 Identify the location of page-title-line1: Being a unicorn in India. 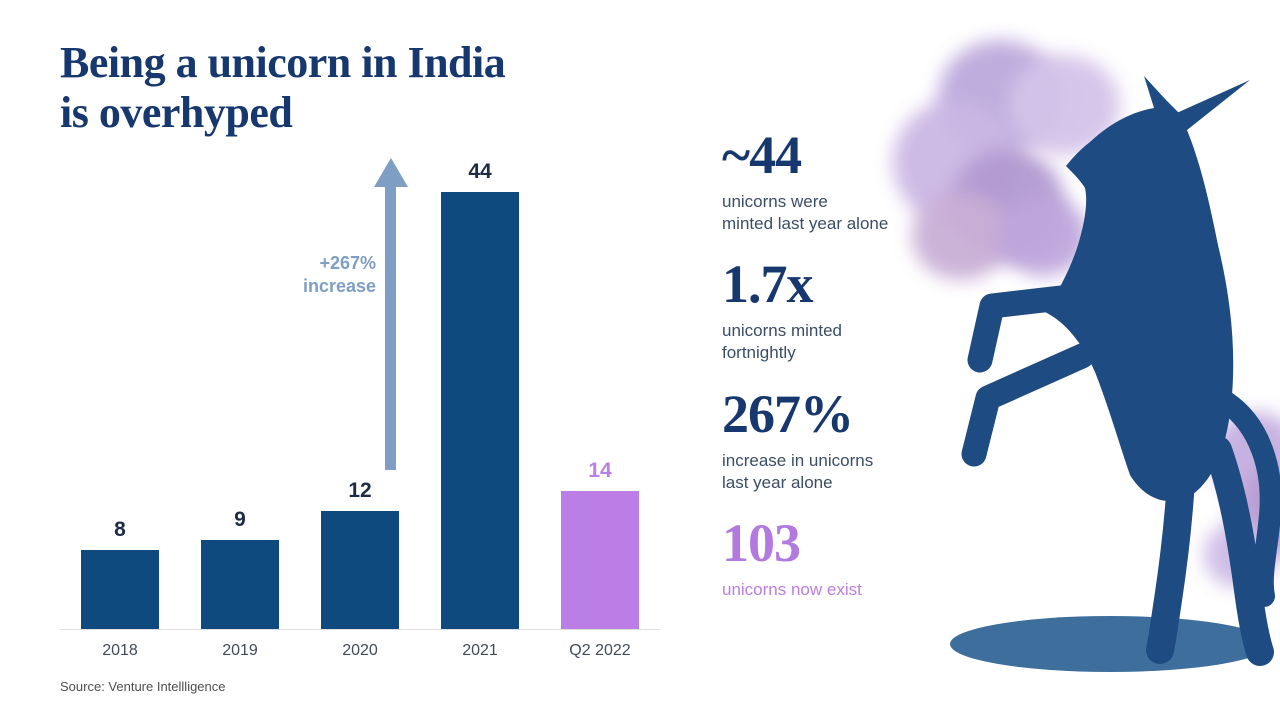
(283, 62).